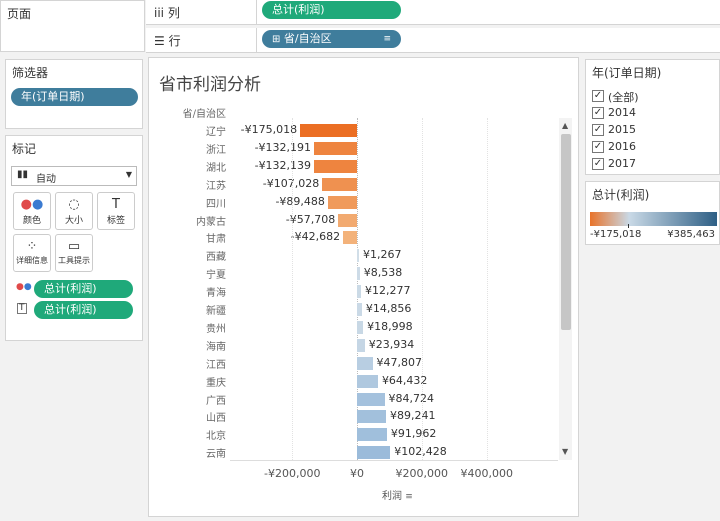 This screenshot has width=720, height=521. Describe the element at coordinates (357, 473) in the screenshot. I see `x-tick-label: ¥0` at that location.